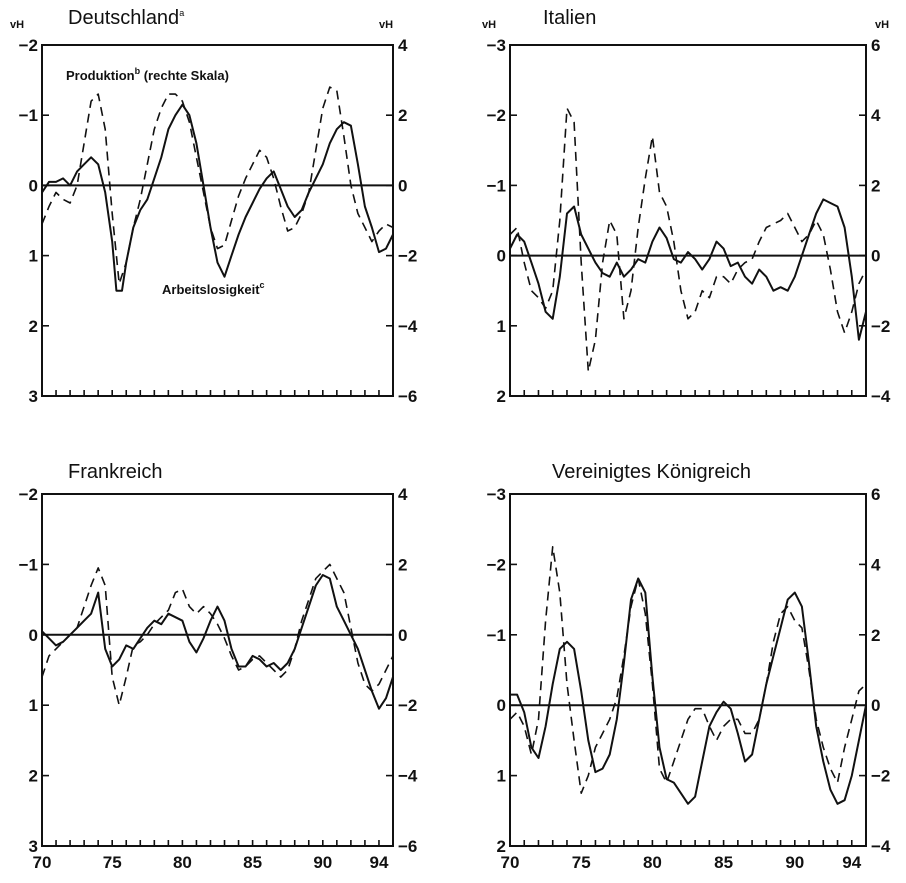  I want to click on panel-title: Frankreich, so click(115, 472).